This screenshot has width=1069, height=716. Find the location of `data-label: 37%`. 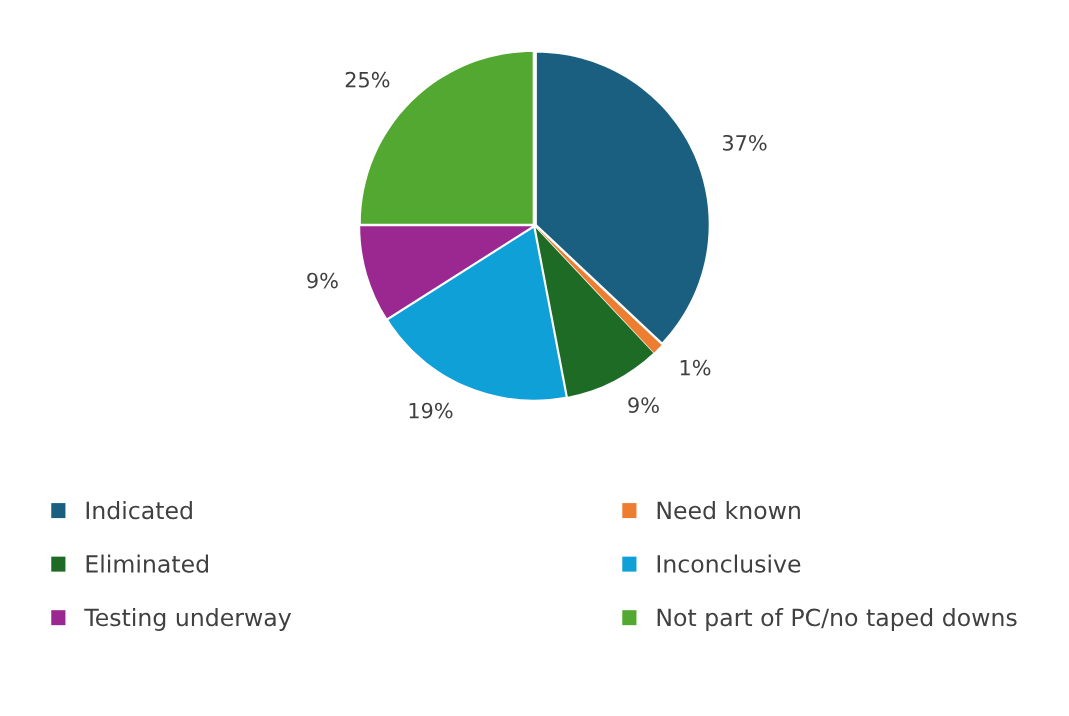

data-label: 37% is located at coordinates (744, 142).